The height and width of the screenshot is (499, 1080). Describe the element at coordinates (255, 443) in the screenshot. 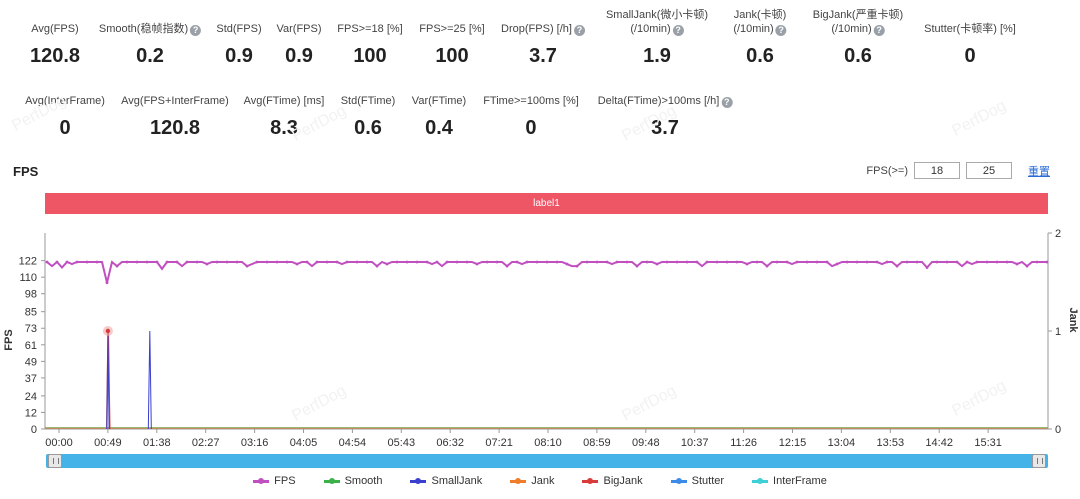

I see `x-tick-label: 03:16` at that location.